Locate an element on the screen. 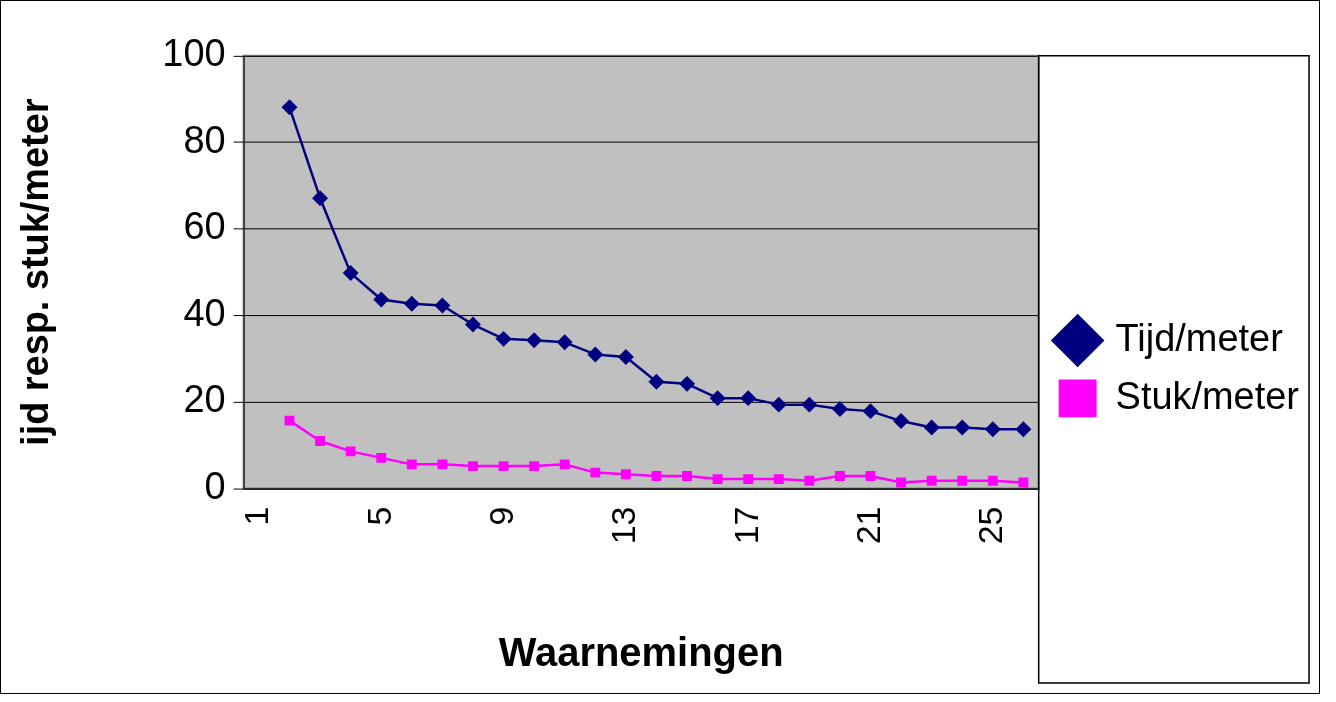 The width and height of the screenshot is (1336, 702). x-tick-label: 13 is located at coordinates (623, 525).